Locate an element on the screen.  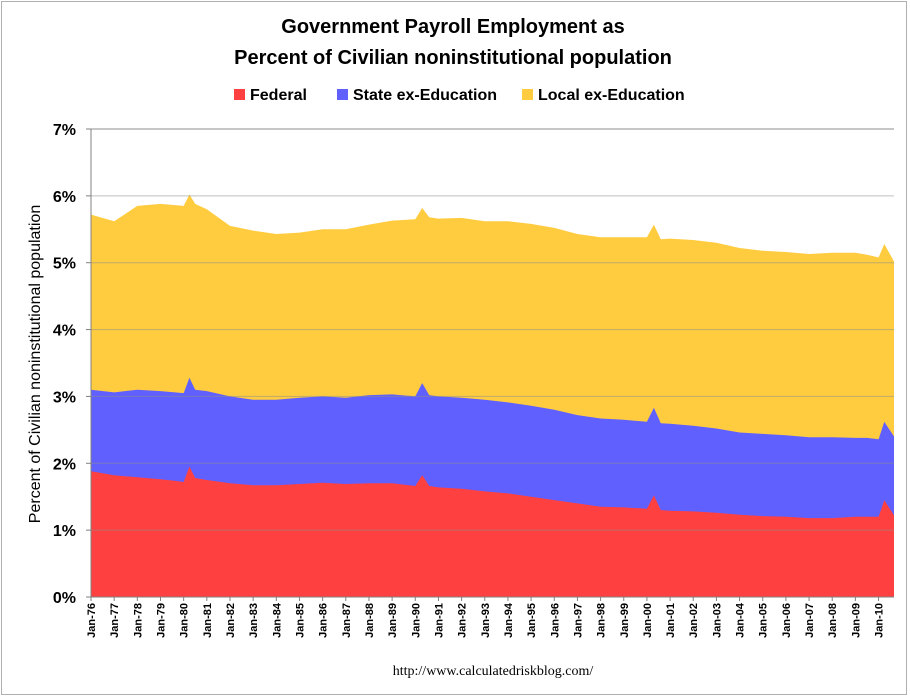
x-tick-label: Jan-90 is located at coordinates (416, 620).